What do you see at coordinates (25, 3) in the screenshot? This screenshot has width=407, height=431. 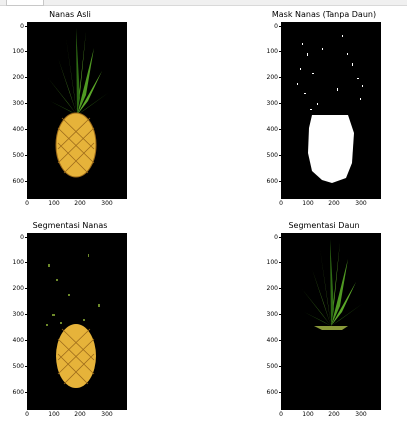 I see `toolbar-tab` at bounding box center [25, 3].